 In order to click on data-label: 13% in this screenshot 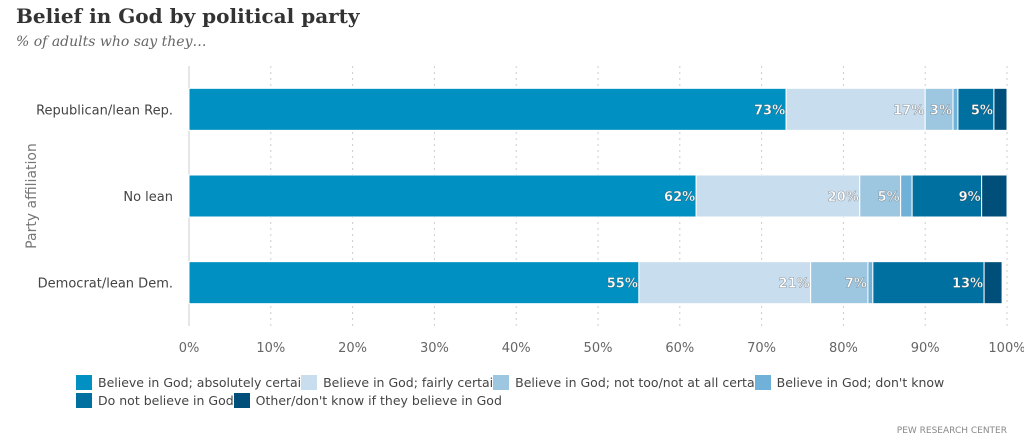, I will do `click(967, 284)`.